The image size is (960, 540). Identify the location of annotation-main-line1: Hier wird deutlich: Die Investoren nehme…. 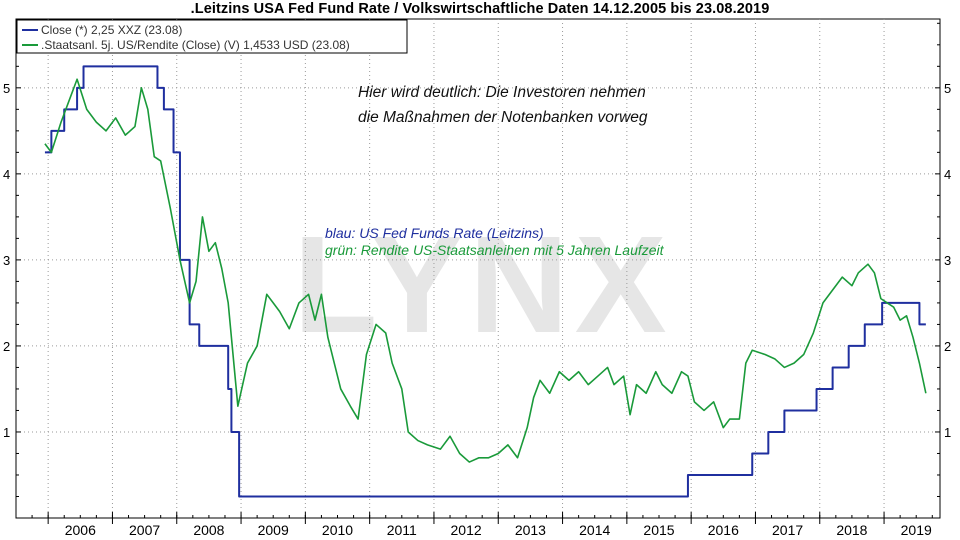
(502, 92).